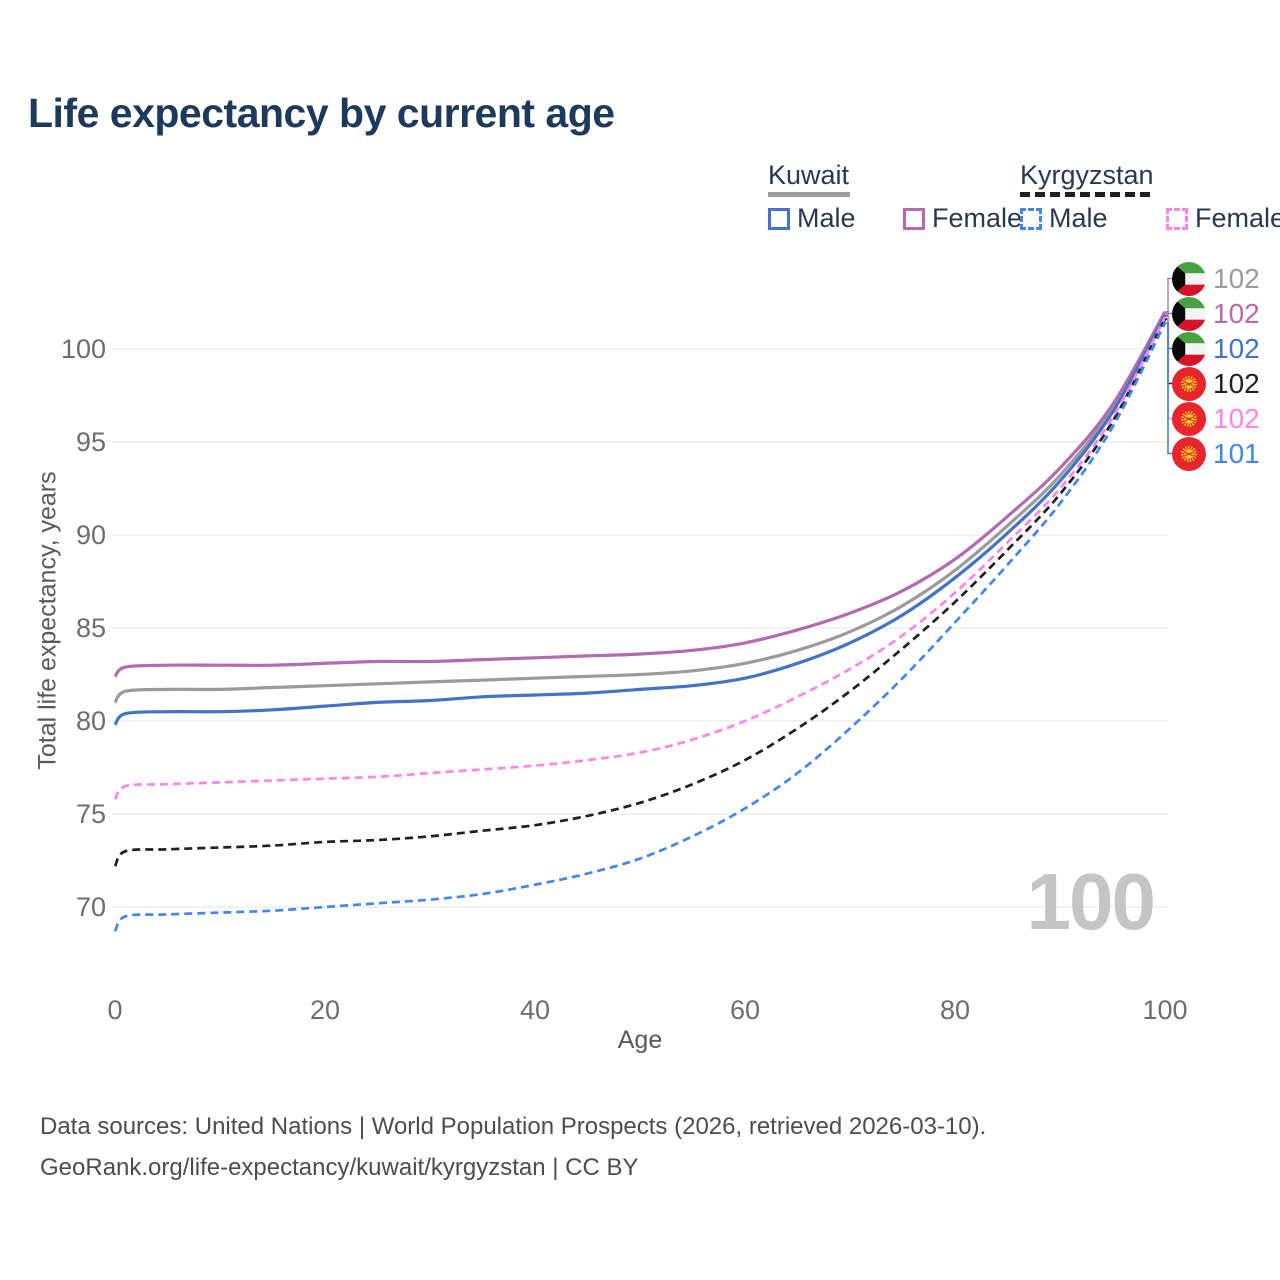 This screenshot has height=1280, width=1280. What do you see at coordinates (90, 814) in the screenshot?
I see `y-tick-label-75: 75` at bounding box center [90, 814].